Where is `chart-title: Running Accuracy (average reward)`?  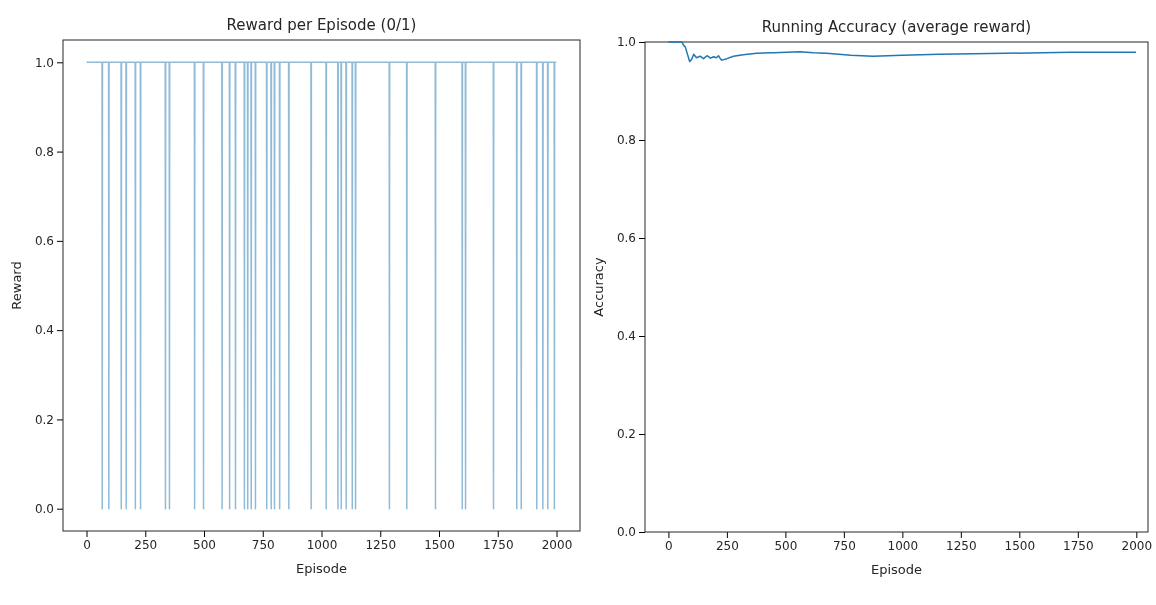 chart-title: Running Accuracy (average reward) is located at coordinates (896, 27).